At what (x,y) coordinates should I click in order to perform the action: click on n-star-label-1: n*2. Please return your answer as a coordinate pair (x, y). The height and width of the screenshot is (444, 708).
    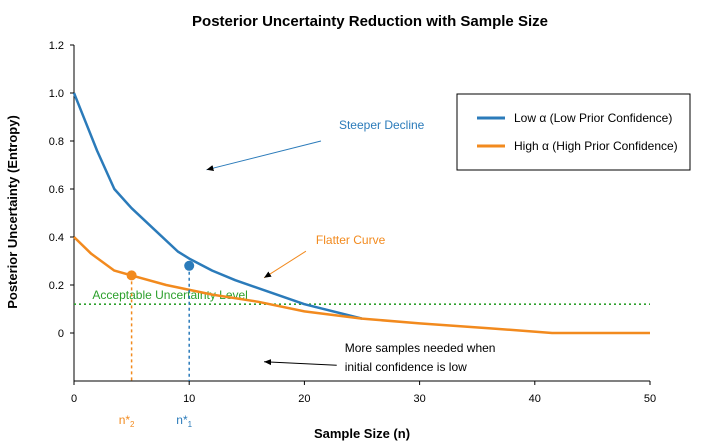
    Looking at the image, I should click on (127, 421).